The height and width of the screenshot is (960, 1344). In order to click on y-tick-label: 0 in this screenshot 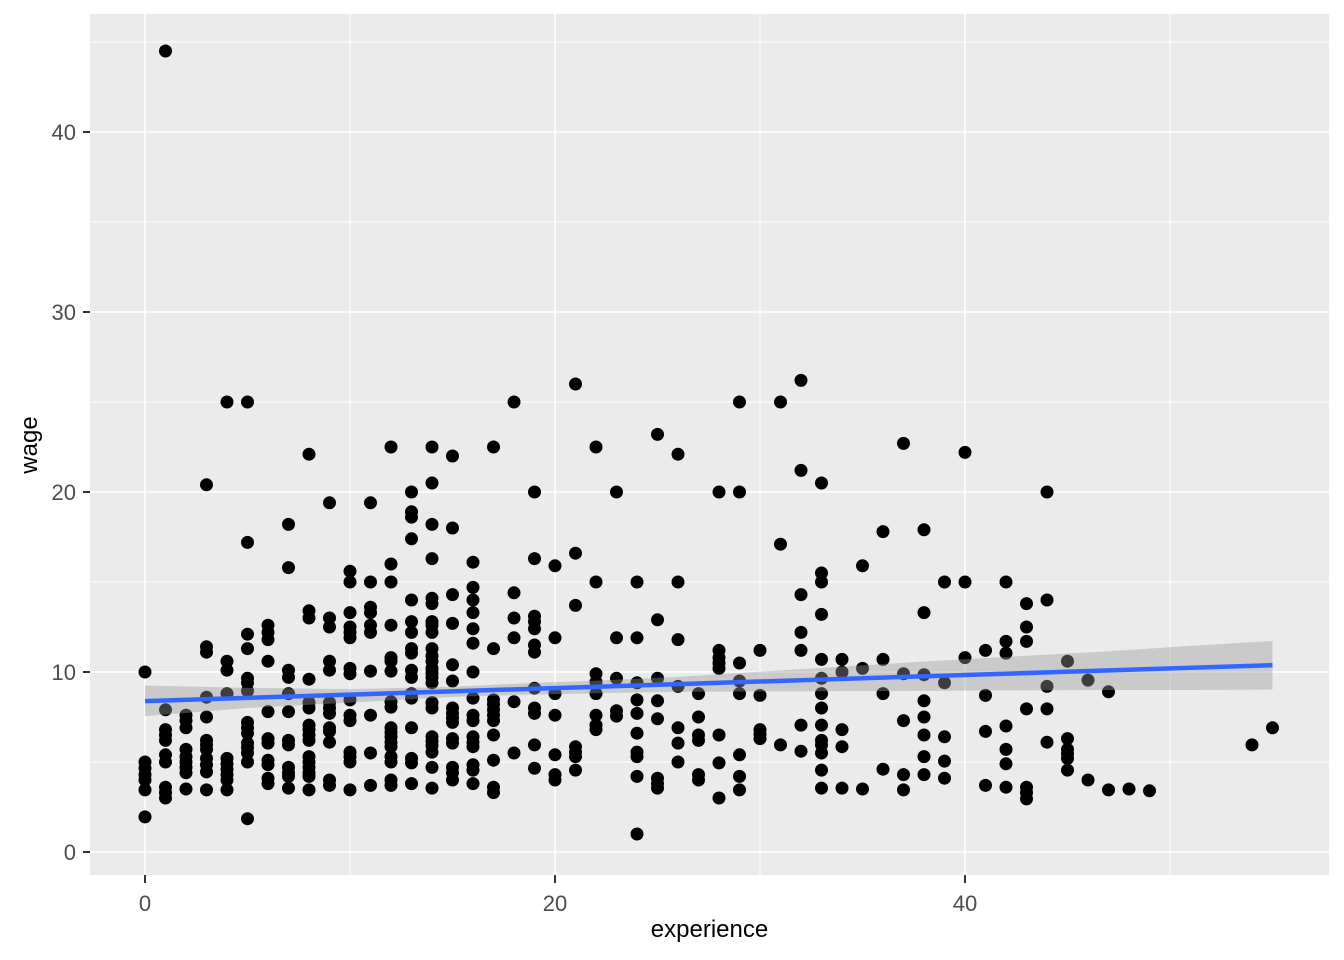, I will do `click(70, 852)`.